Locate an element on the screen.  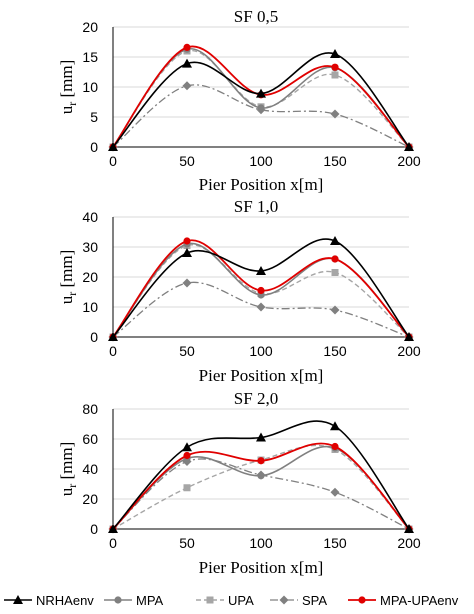
legend-marker-mpa-upaenv is located at coordinates (362, 600).